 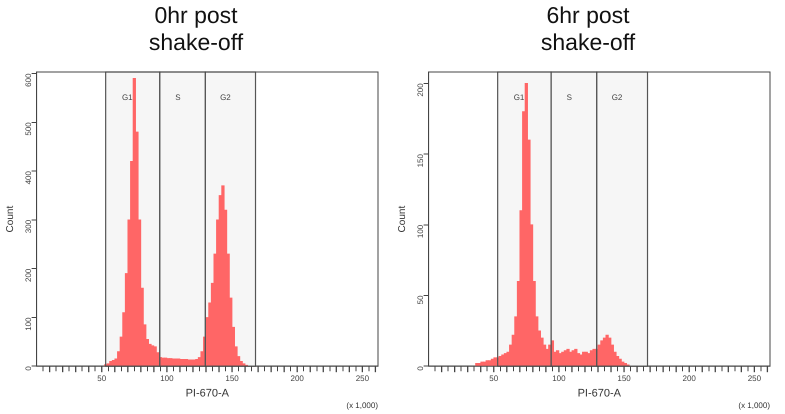 I want to click on y-tick-label: 500, so click(x=28, y=129).